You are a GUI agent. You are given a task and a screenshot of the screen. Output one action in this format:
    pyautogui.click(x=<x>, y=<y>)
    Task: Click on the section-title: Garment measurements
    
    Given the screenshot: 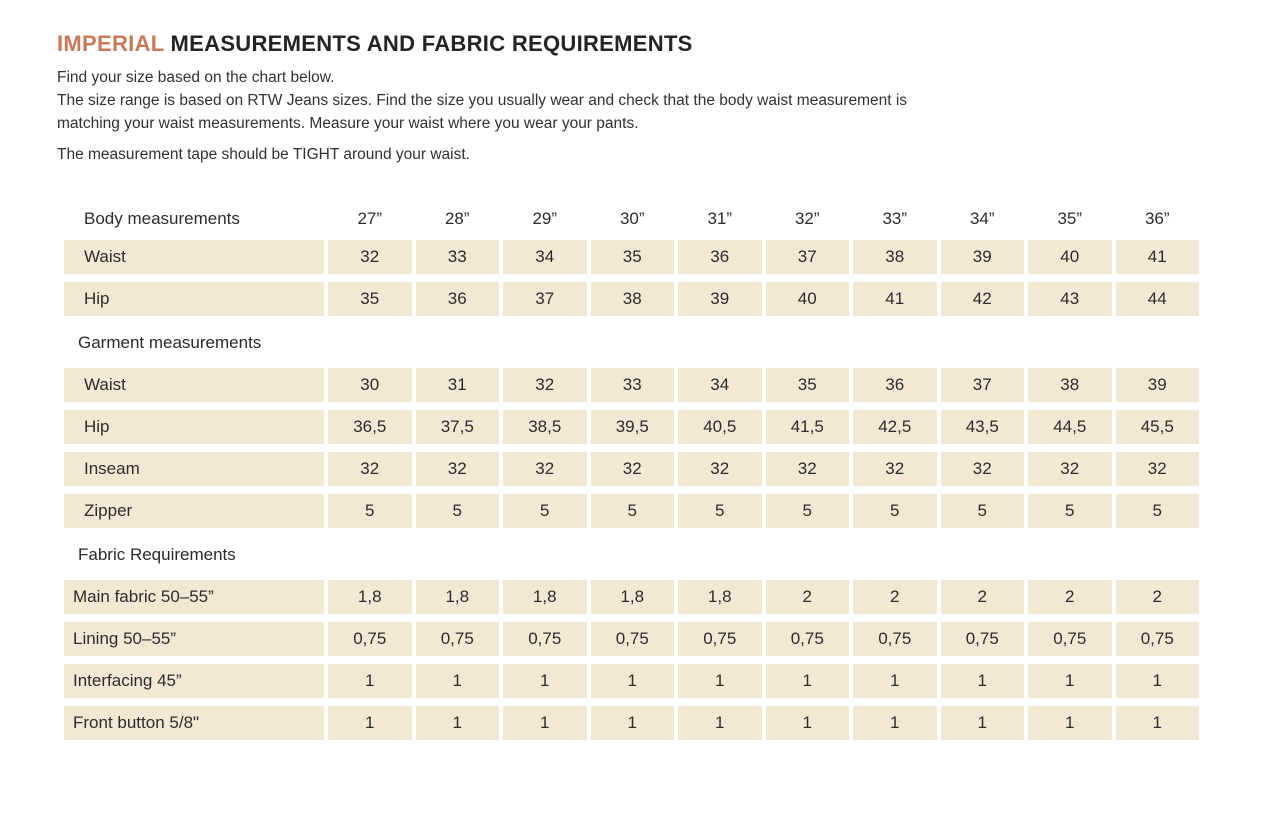 What is the action you would take?
    pyautogui.click(x=170, y=342)
    